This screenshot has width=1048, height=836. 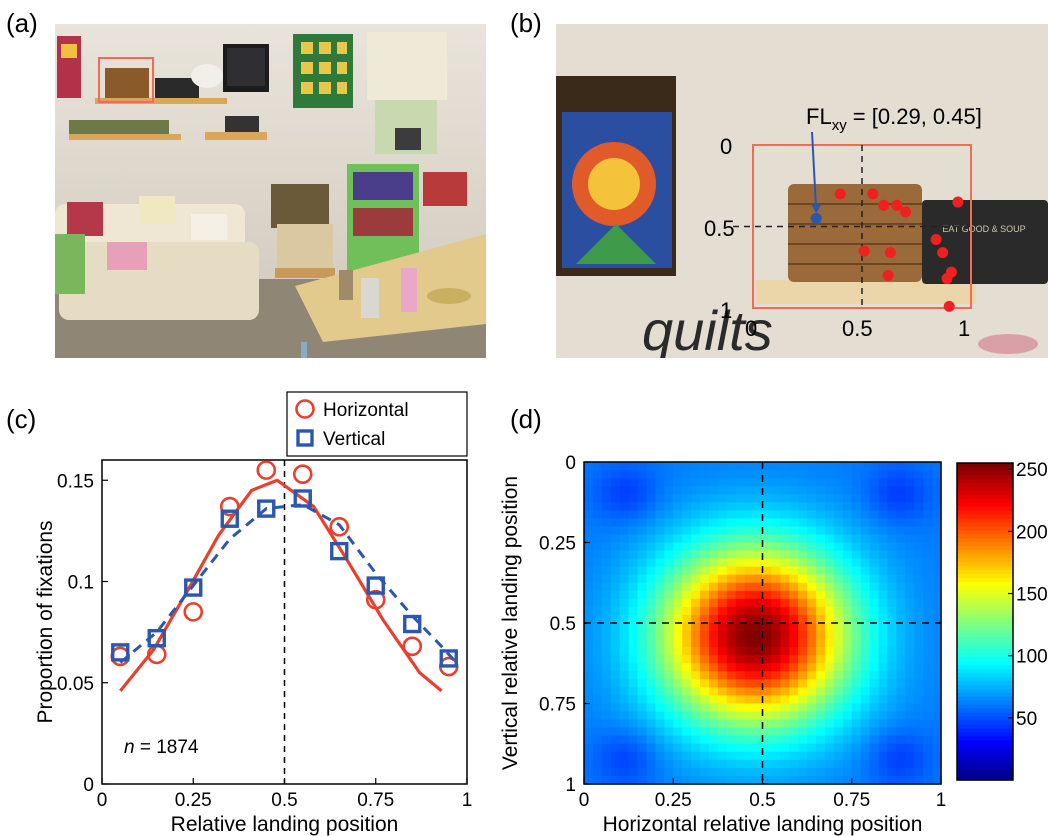 I want to click on colorbar-tick-label: 250, so click(x=1032, y=470).